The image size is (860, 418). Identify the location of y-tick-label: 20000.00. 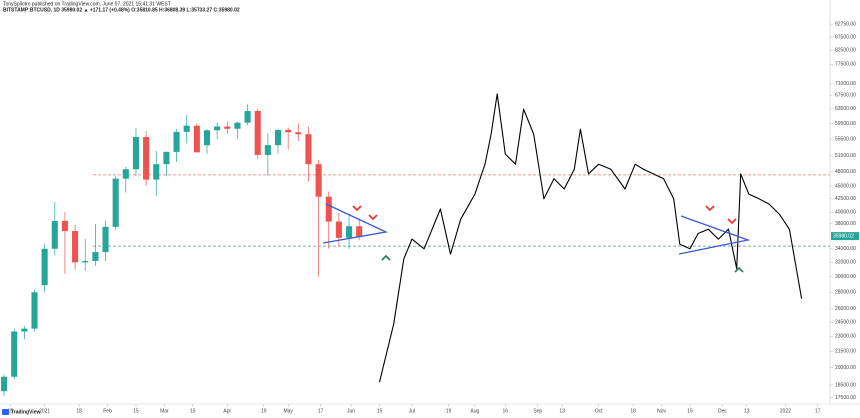
(845, 368).